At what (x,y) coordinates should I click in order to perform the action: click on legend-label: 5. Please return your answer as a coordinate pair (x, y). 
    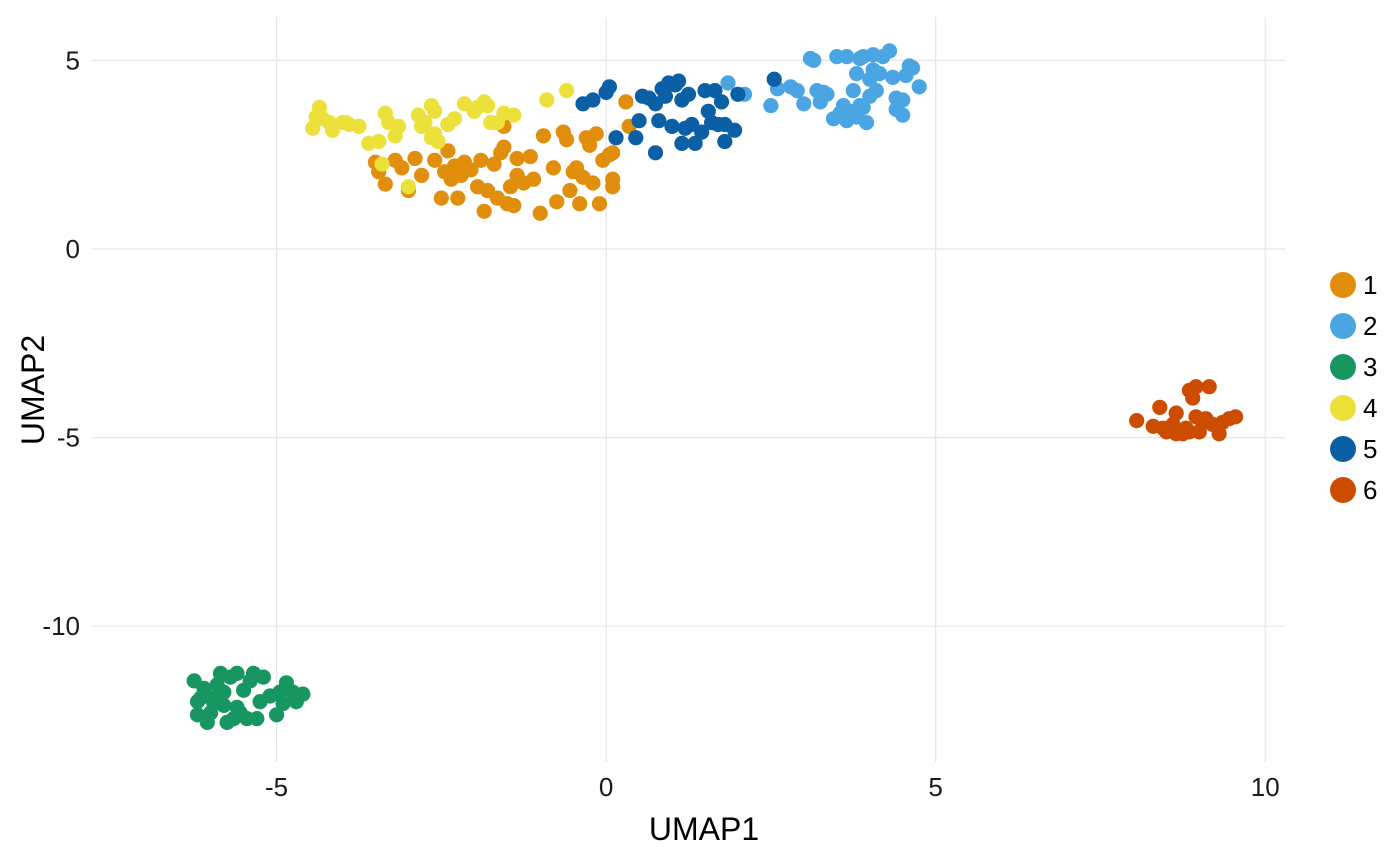
    Looking at the image, I should click on (1370, 449).